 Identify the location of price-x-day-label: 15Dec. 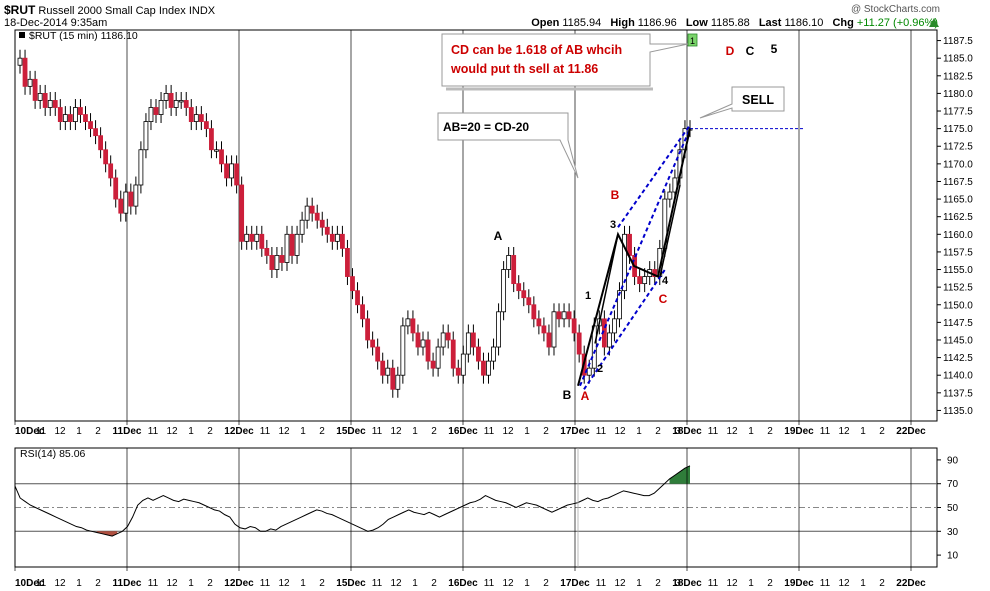
(351, 431).